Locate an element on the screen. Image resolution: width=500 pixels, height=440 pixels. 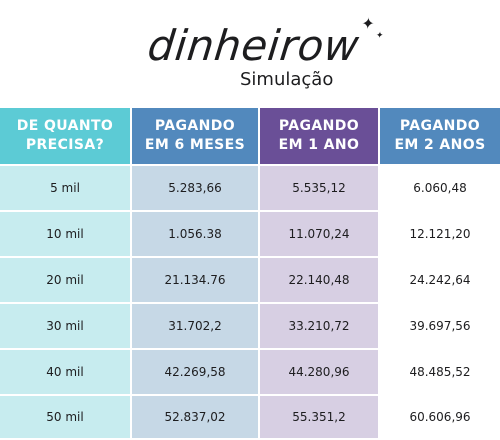
cell-amount: 5 mil is located at coordinates (66, 189).